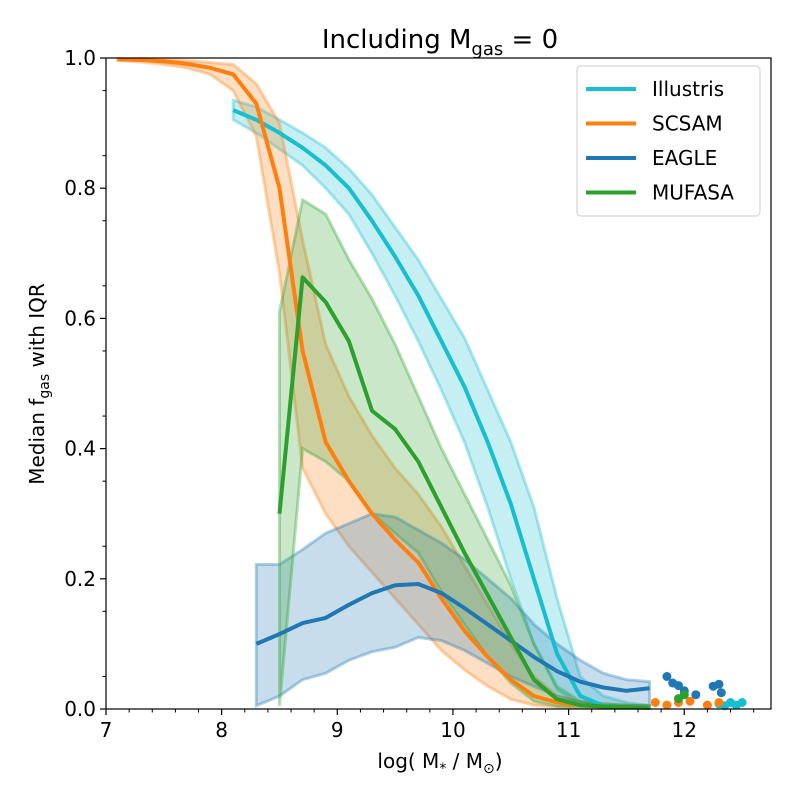 This screenshot has width=800, height=800. I want to click on legend: Illustris SCSAM EAGLE MUFASA, so click(668, 141).